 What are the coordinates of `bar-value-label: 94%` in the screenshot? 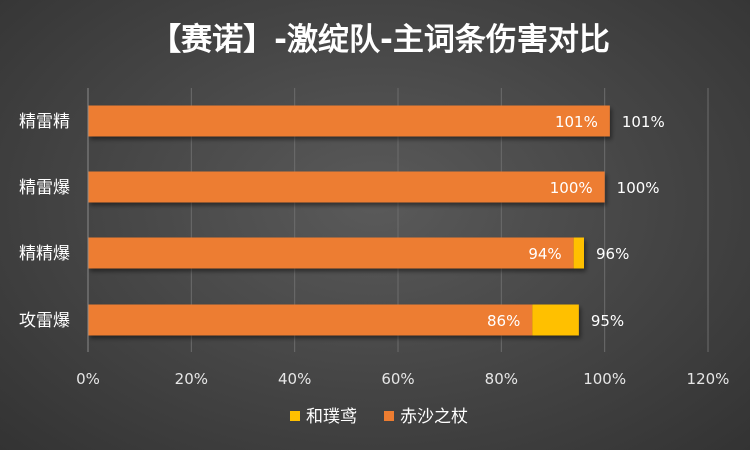 It's located at (544, 254).